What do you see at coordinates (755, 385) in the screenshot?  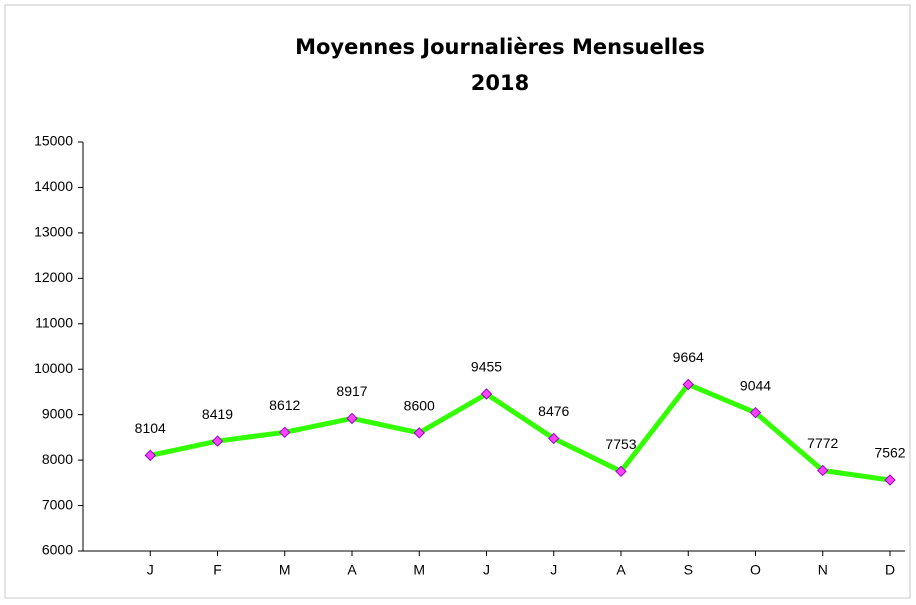 I see `data-label: 9044` at bounding box center [755, 385].